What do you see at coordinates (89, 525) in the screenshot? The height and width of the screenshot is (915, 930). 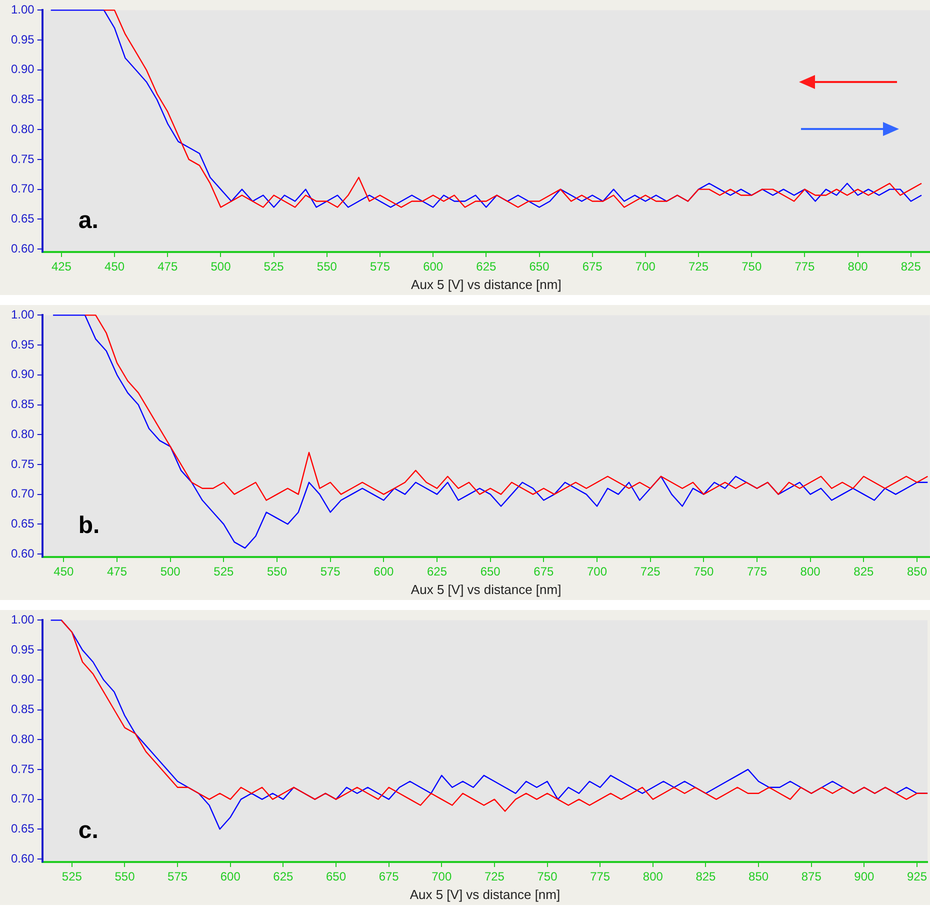 I see `annotation: b.` at bounding box center [89, 525].